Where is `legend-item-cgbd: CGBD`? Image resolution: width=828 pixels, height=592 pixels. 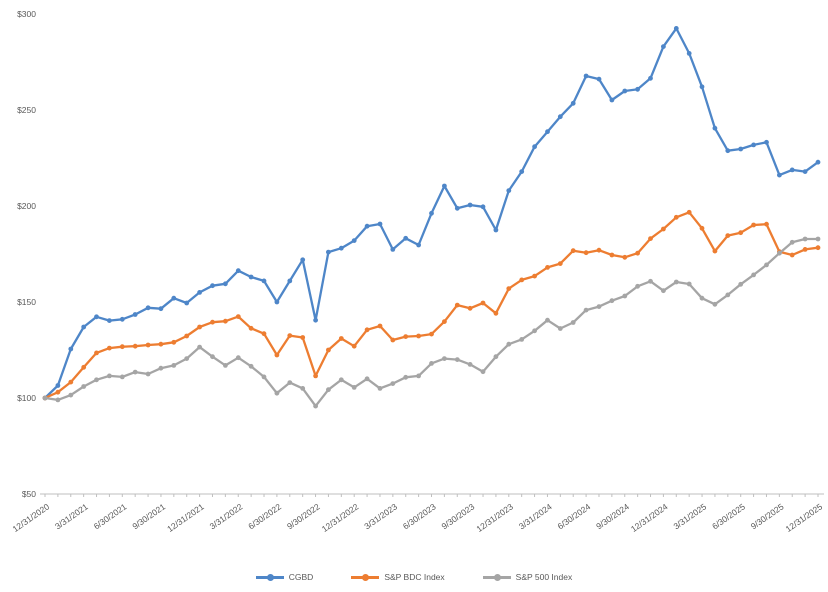
legend-item-cgbd: CGBD is located at coordinates (284, 576).